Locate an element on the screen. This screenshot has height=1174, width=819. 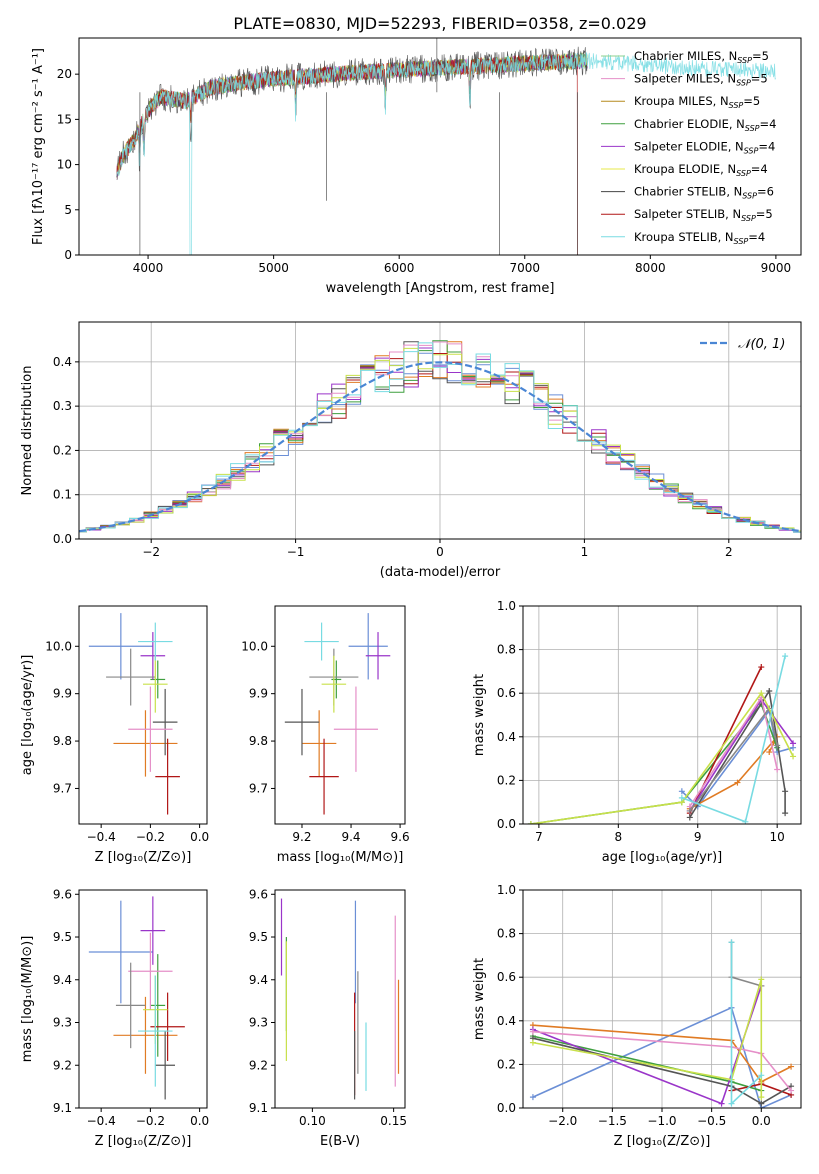
x-tick-label: −0.4 is located at coordinates (101, 837).